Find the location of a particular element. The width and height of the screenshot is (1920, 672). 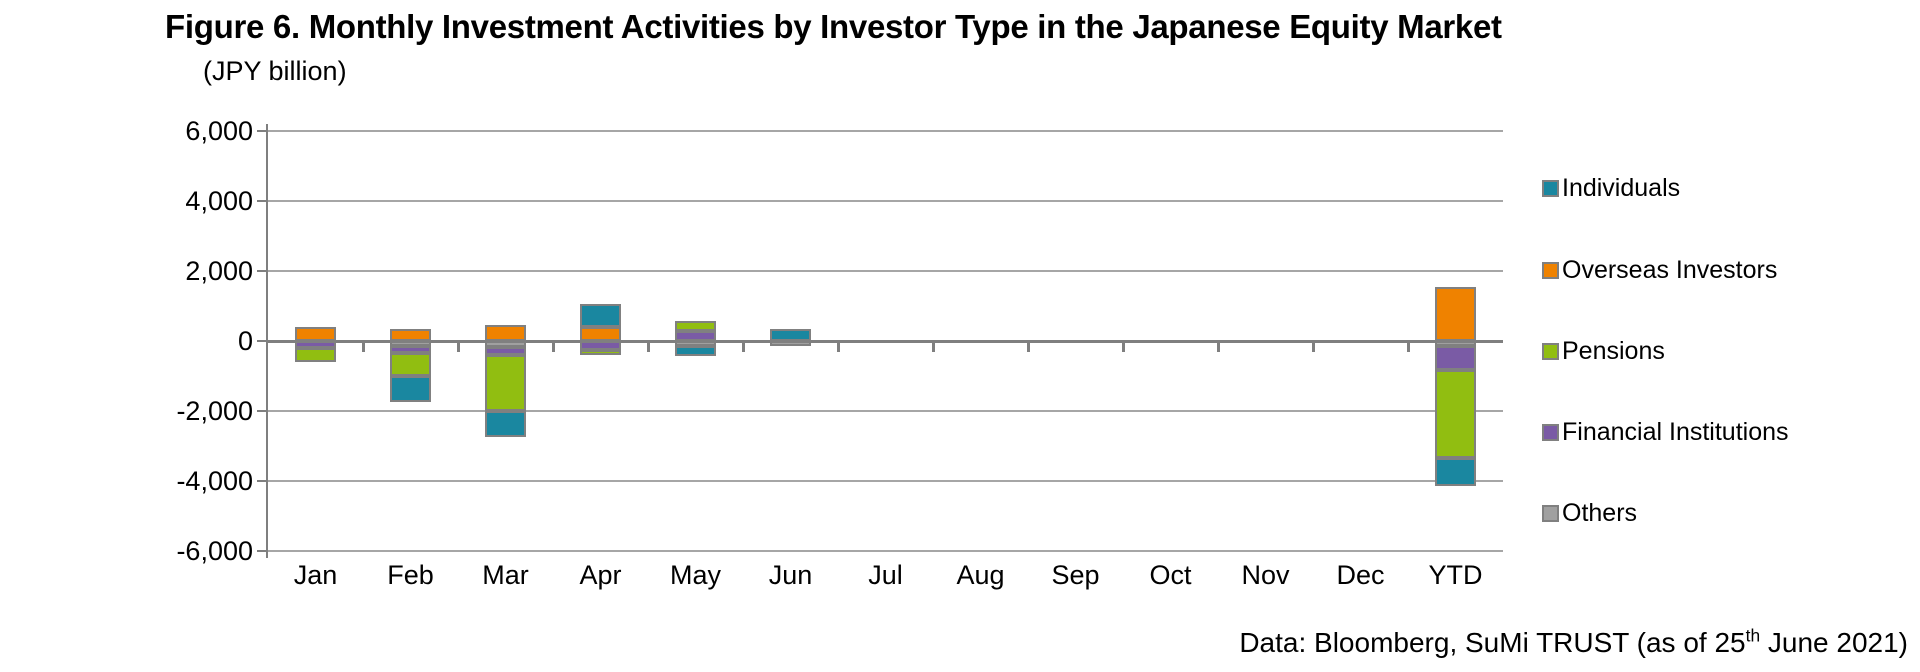

y-axis-tick-label: 6,000 is located at coordinates (219, 131).